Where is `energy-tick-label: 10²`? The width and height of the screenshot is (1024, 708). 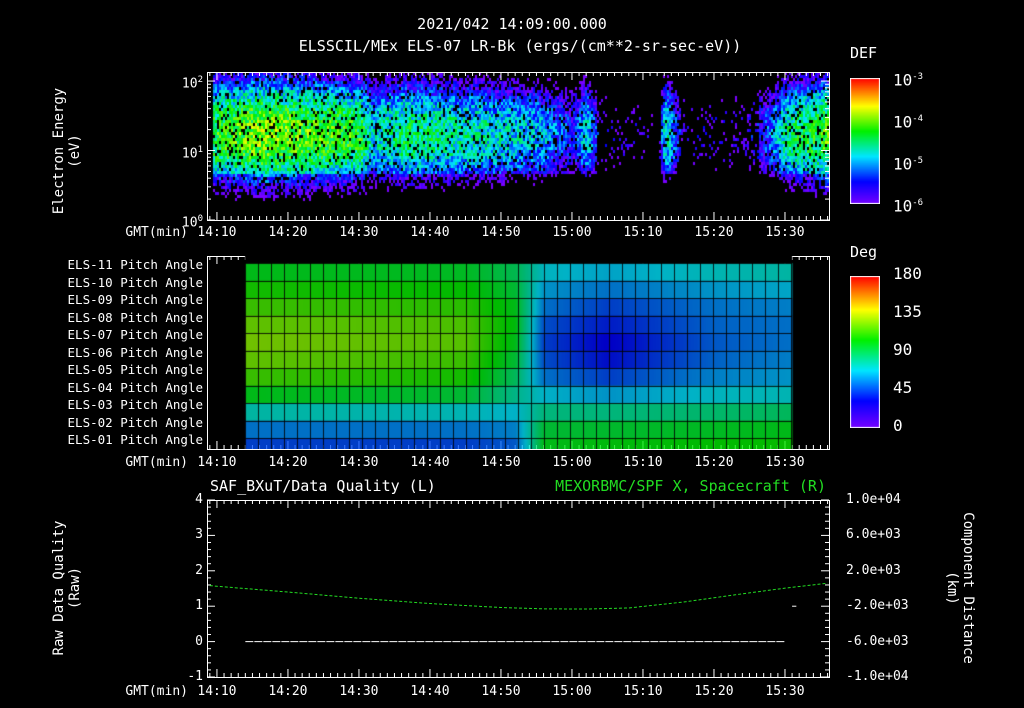
energy-tick-label: 10² is located at coordinates (192, 82).